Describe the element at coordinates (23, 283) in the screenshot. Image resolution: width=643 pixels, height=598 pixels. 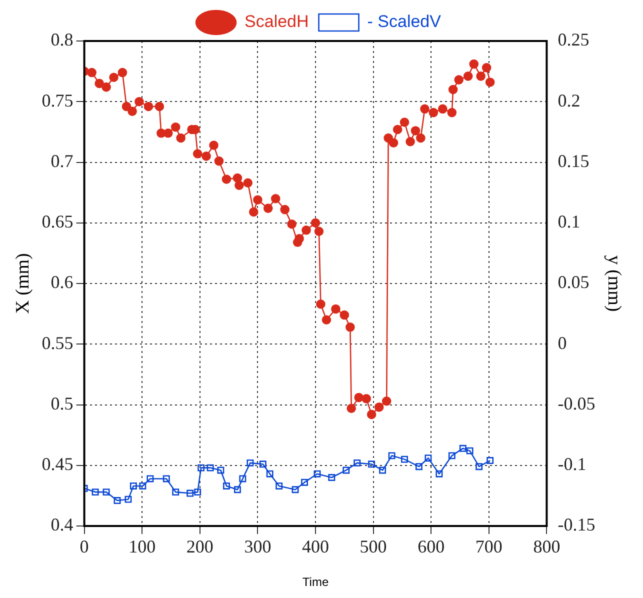
I see `y-axis-title: X (mm)` at that location.